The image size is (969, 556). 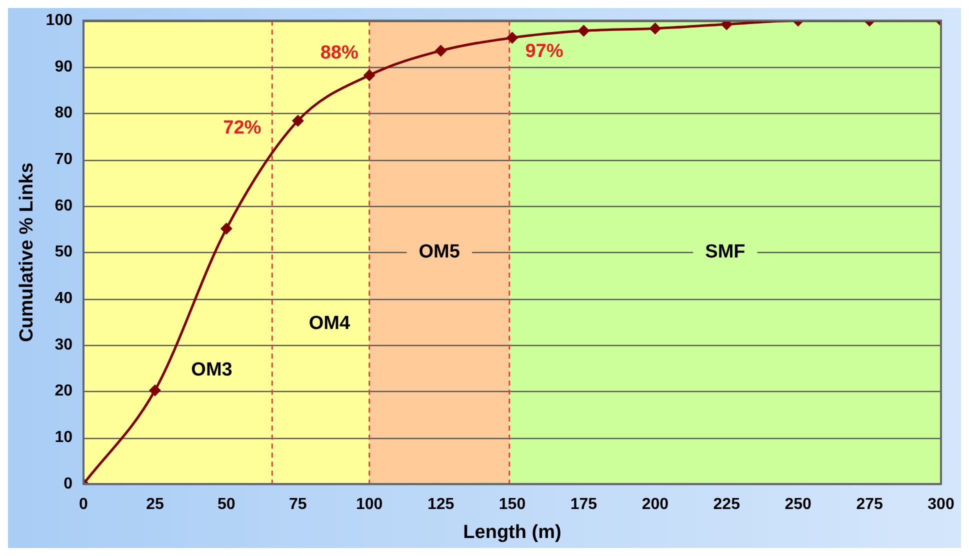 What do you see at coordinates (941, 505) in the screenshot?
I see `x-tick-label: 300` at bounding box center [941, 505].